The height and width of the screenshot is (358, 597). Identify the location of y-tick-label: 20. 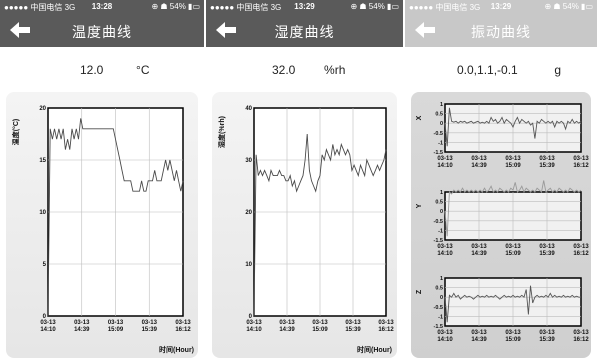
(248, 213).